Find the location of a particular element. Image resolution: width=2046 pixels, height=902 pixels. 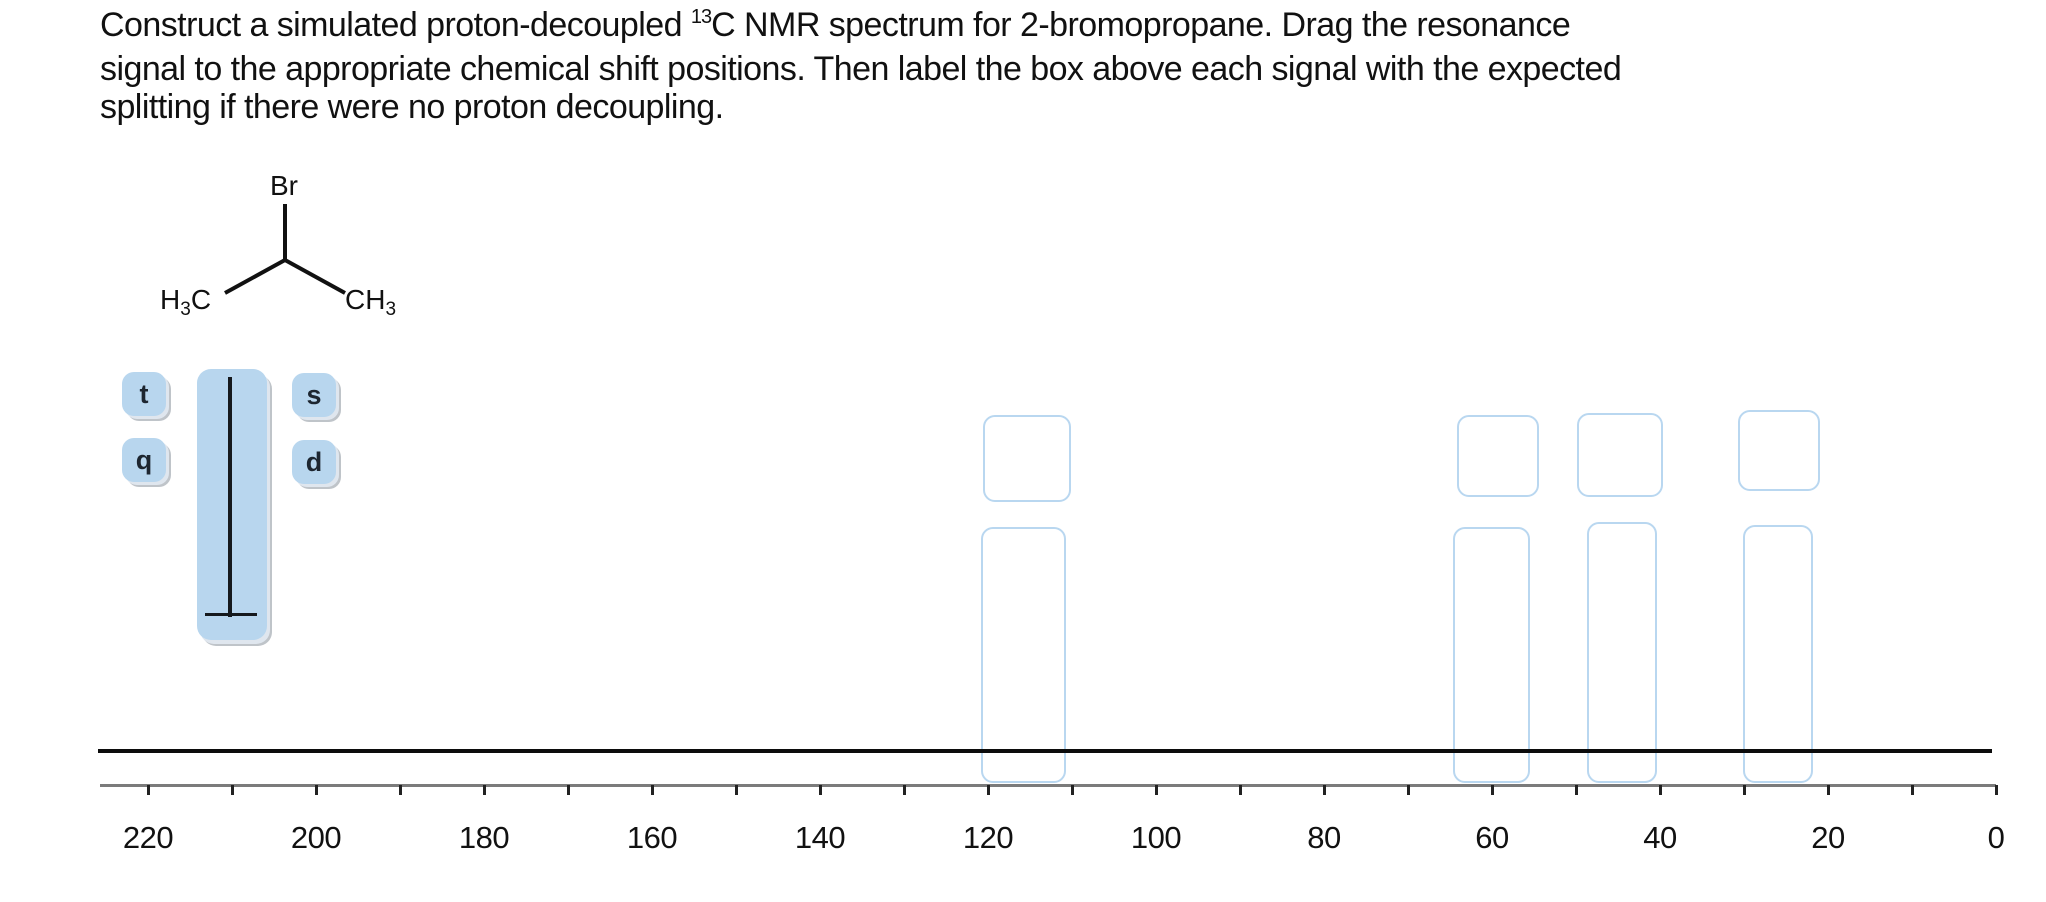

group-right-methyl: CH3 is located at coordinates (370, 302).